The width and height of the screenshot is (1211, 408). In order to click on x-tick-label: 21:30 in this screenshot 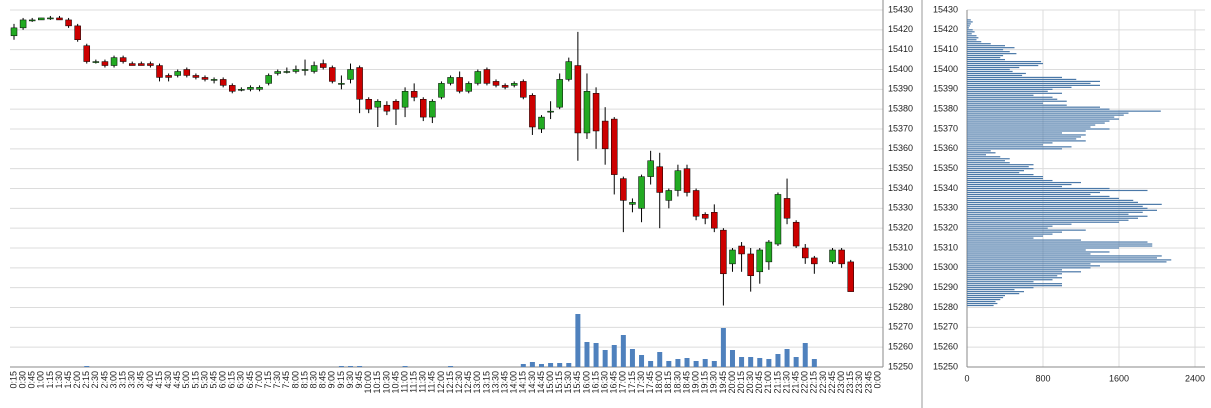, I will do `click(786, 382)`.